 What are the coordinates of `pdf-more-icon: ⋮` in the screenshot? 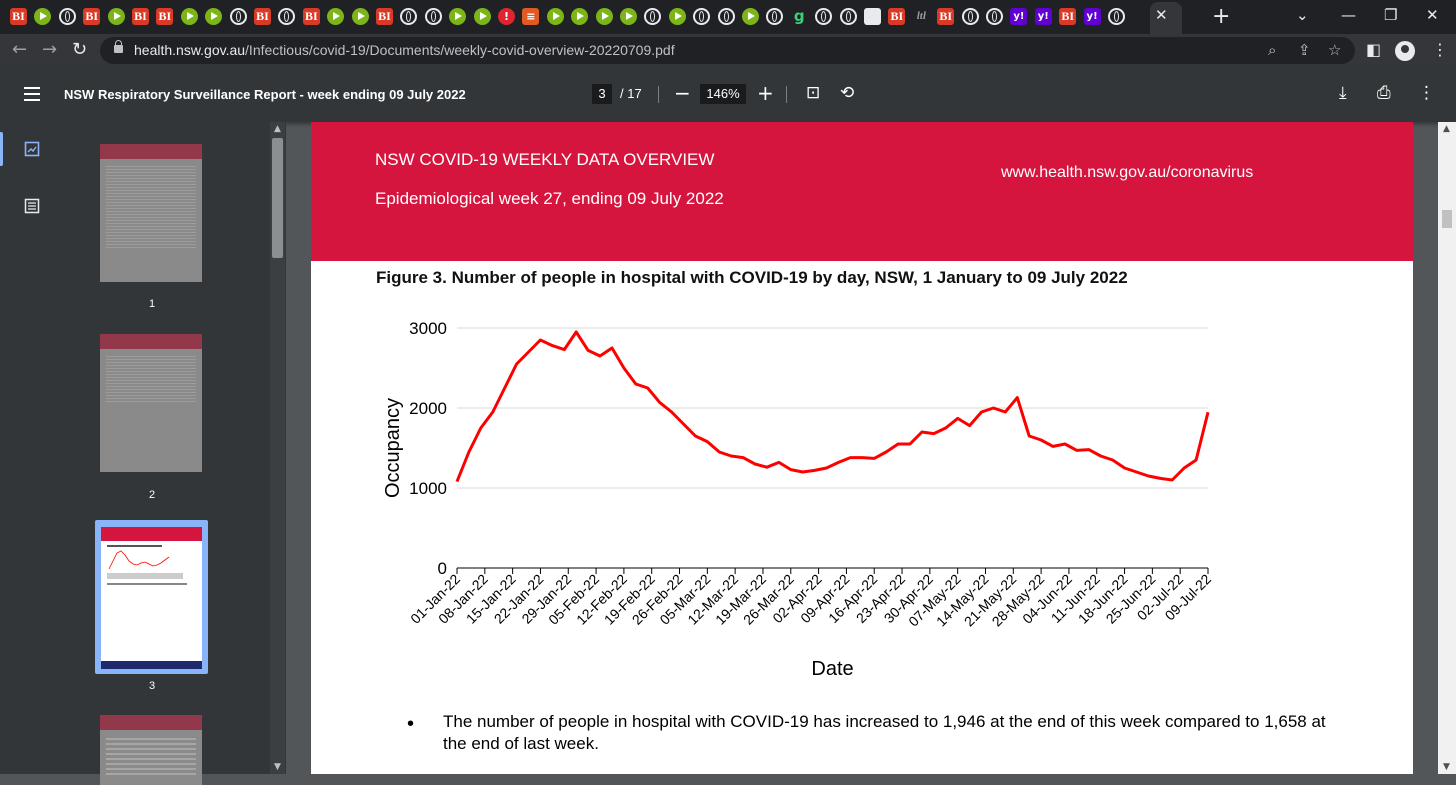 It's located at (1426, 93).